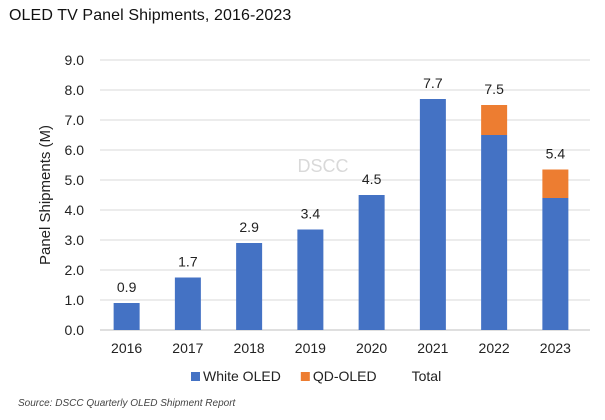 The height and width of the screenshot is (420, 605). What do you see at coordinates (127, 287) in the screenshot?
I see `total-data-label: 0.9` at bounding box center [127, 287].